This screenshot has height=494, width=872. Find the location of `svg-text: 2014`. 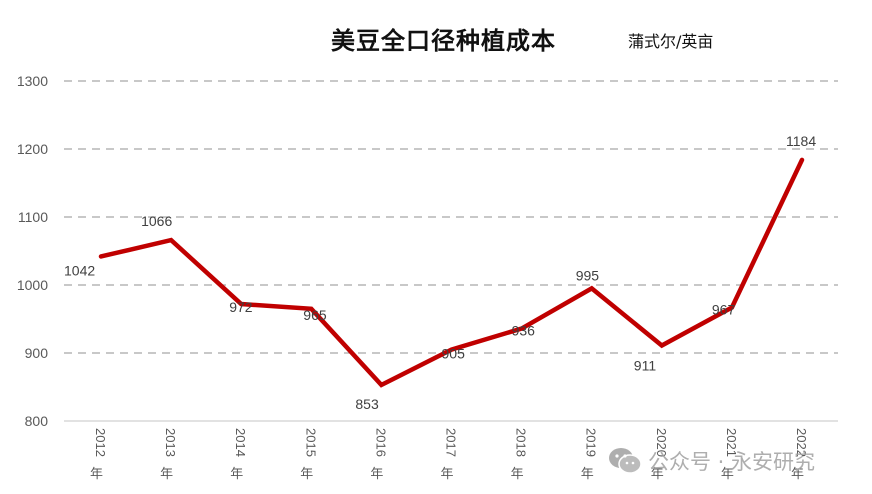

svg-text: 2014 is located at coordinates (240, 442).